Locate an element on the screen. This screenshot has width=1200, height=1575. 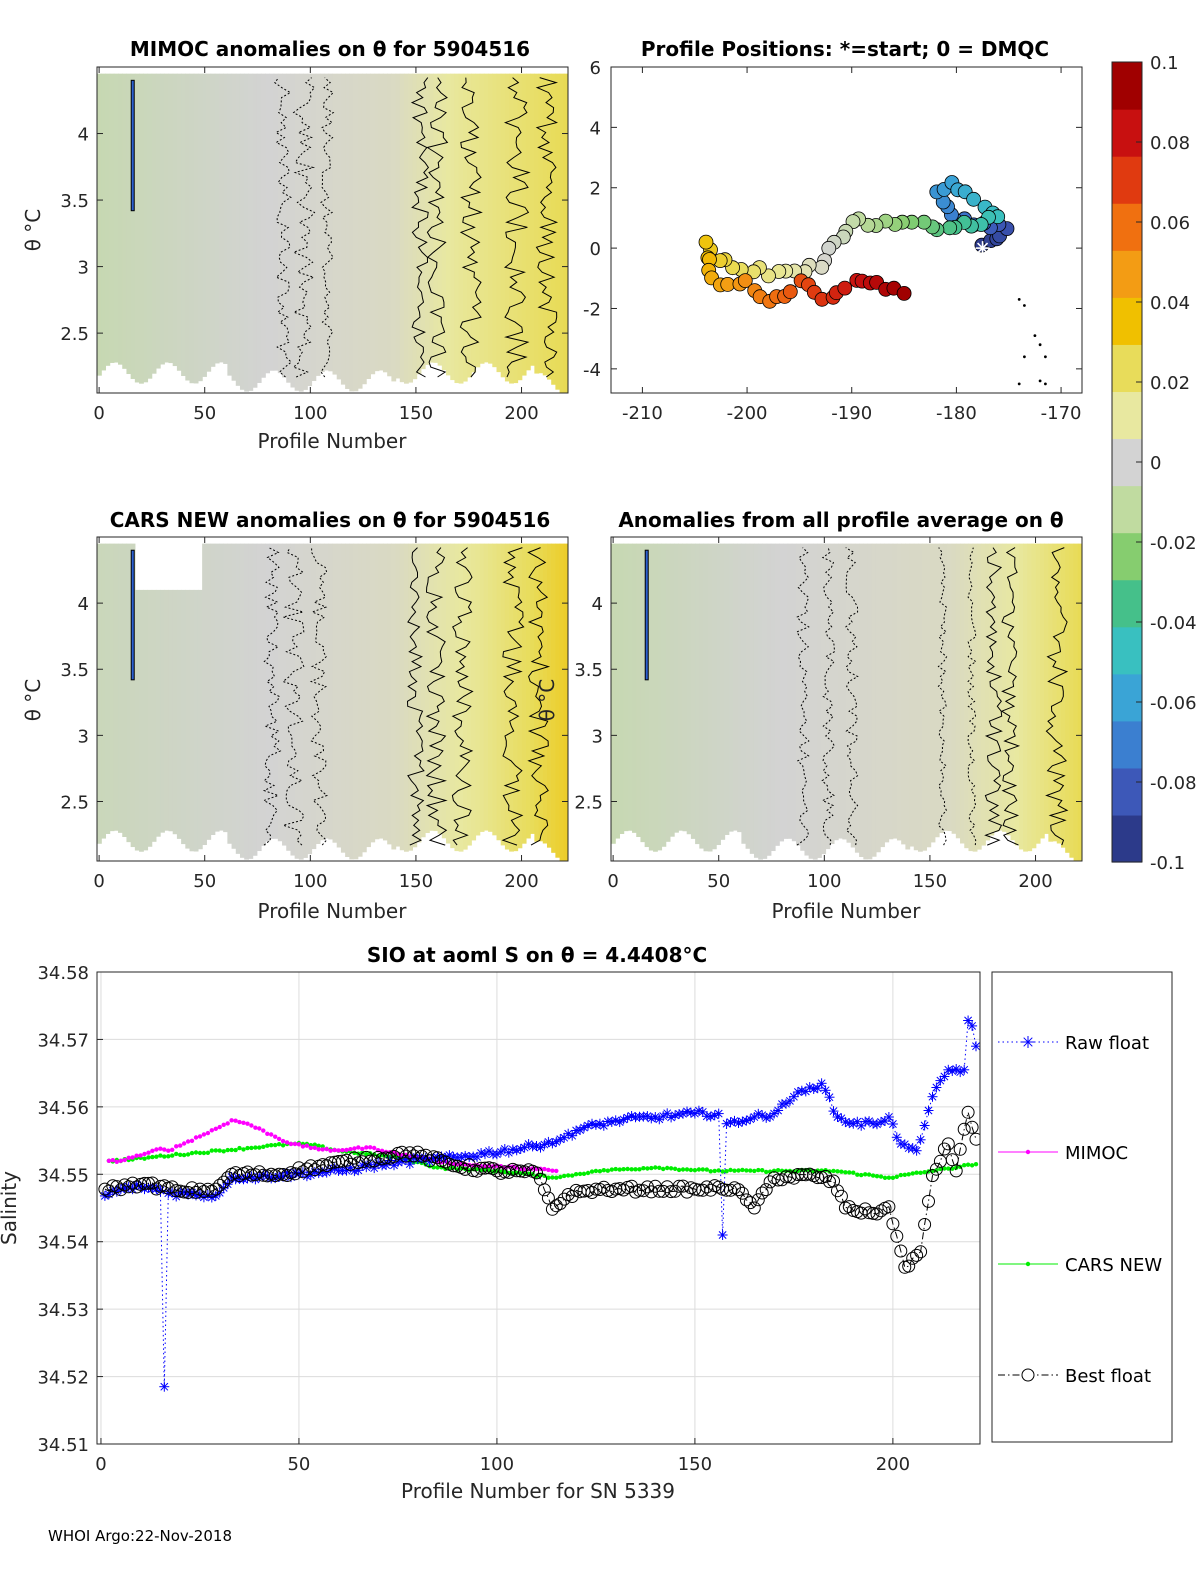
colorbar-tick-label: 0 is located at coordinates (1155, 463).